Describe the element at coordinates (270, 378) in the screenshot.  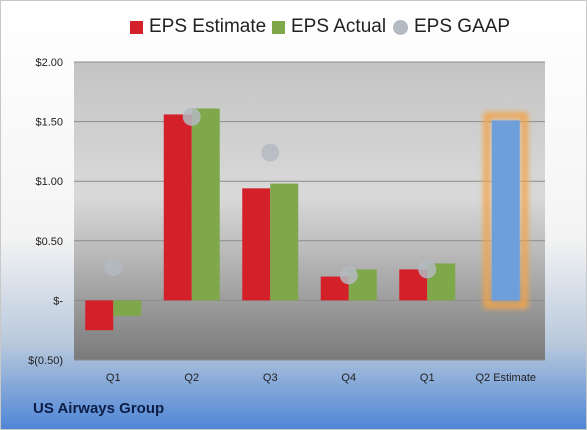
I see `x-tick-label: Q3` at that location.